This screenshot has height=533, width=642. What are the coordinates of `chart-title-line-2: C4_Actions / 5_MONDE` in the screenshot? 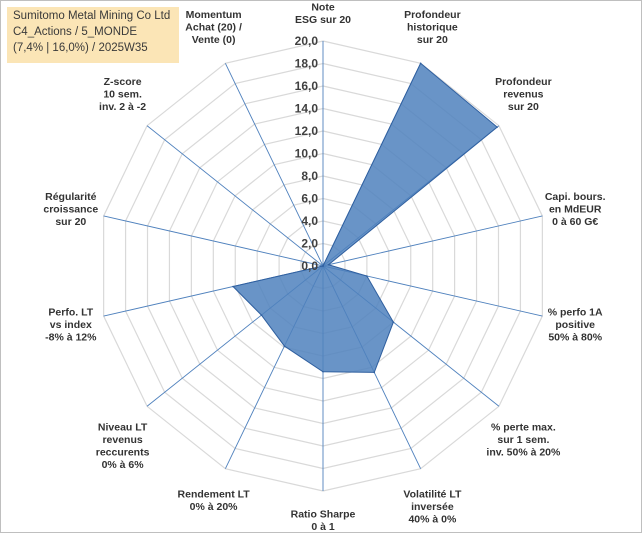 It's located at (75, 32).